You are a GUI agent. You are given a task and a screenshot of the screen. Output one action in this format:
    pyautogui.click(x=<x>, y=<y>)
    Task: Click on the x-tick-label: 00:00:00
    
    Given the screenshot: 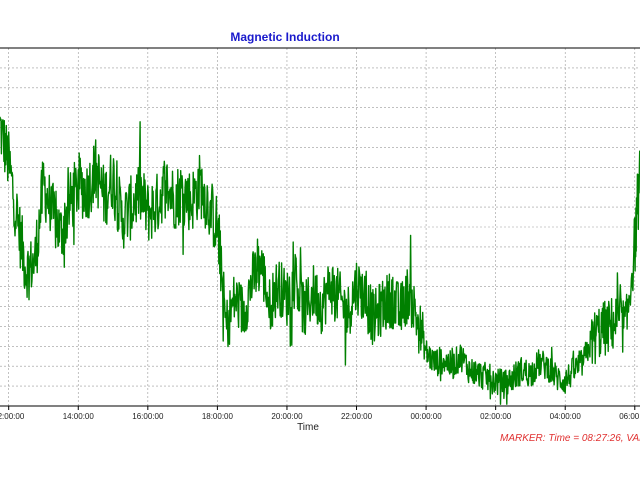 What is the action you would take?
    pyautogui.click(x=427, y=416)
    